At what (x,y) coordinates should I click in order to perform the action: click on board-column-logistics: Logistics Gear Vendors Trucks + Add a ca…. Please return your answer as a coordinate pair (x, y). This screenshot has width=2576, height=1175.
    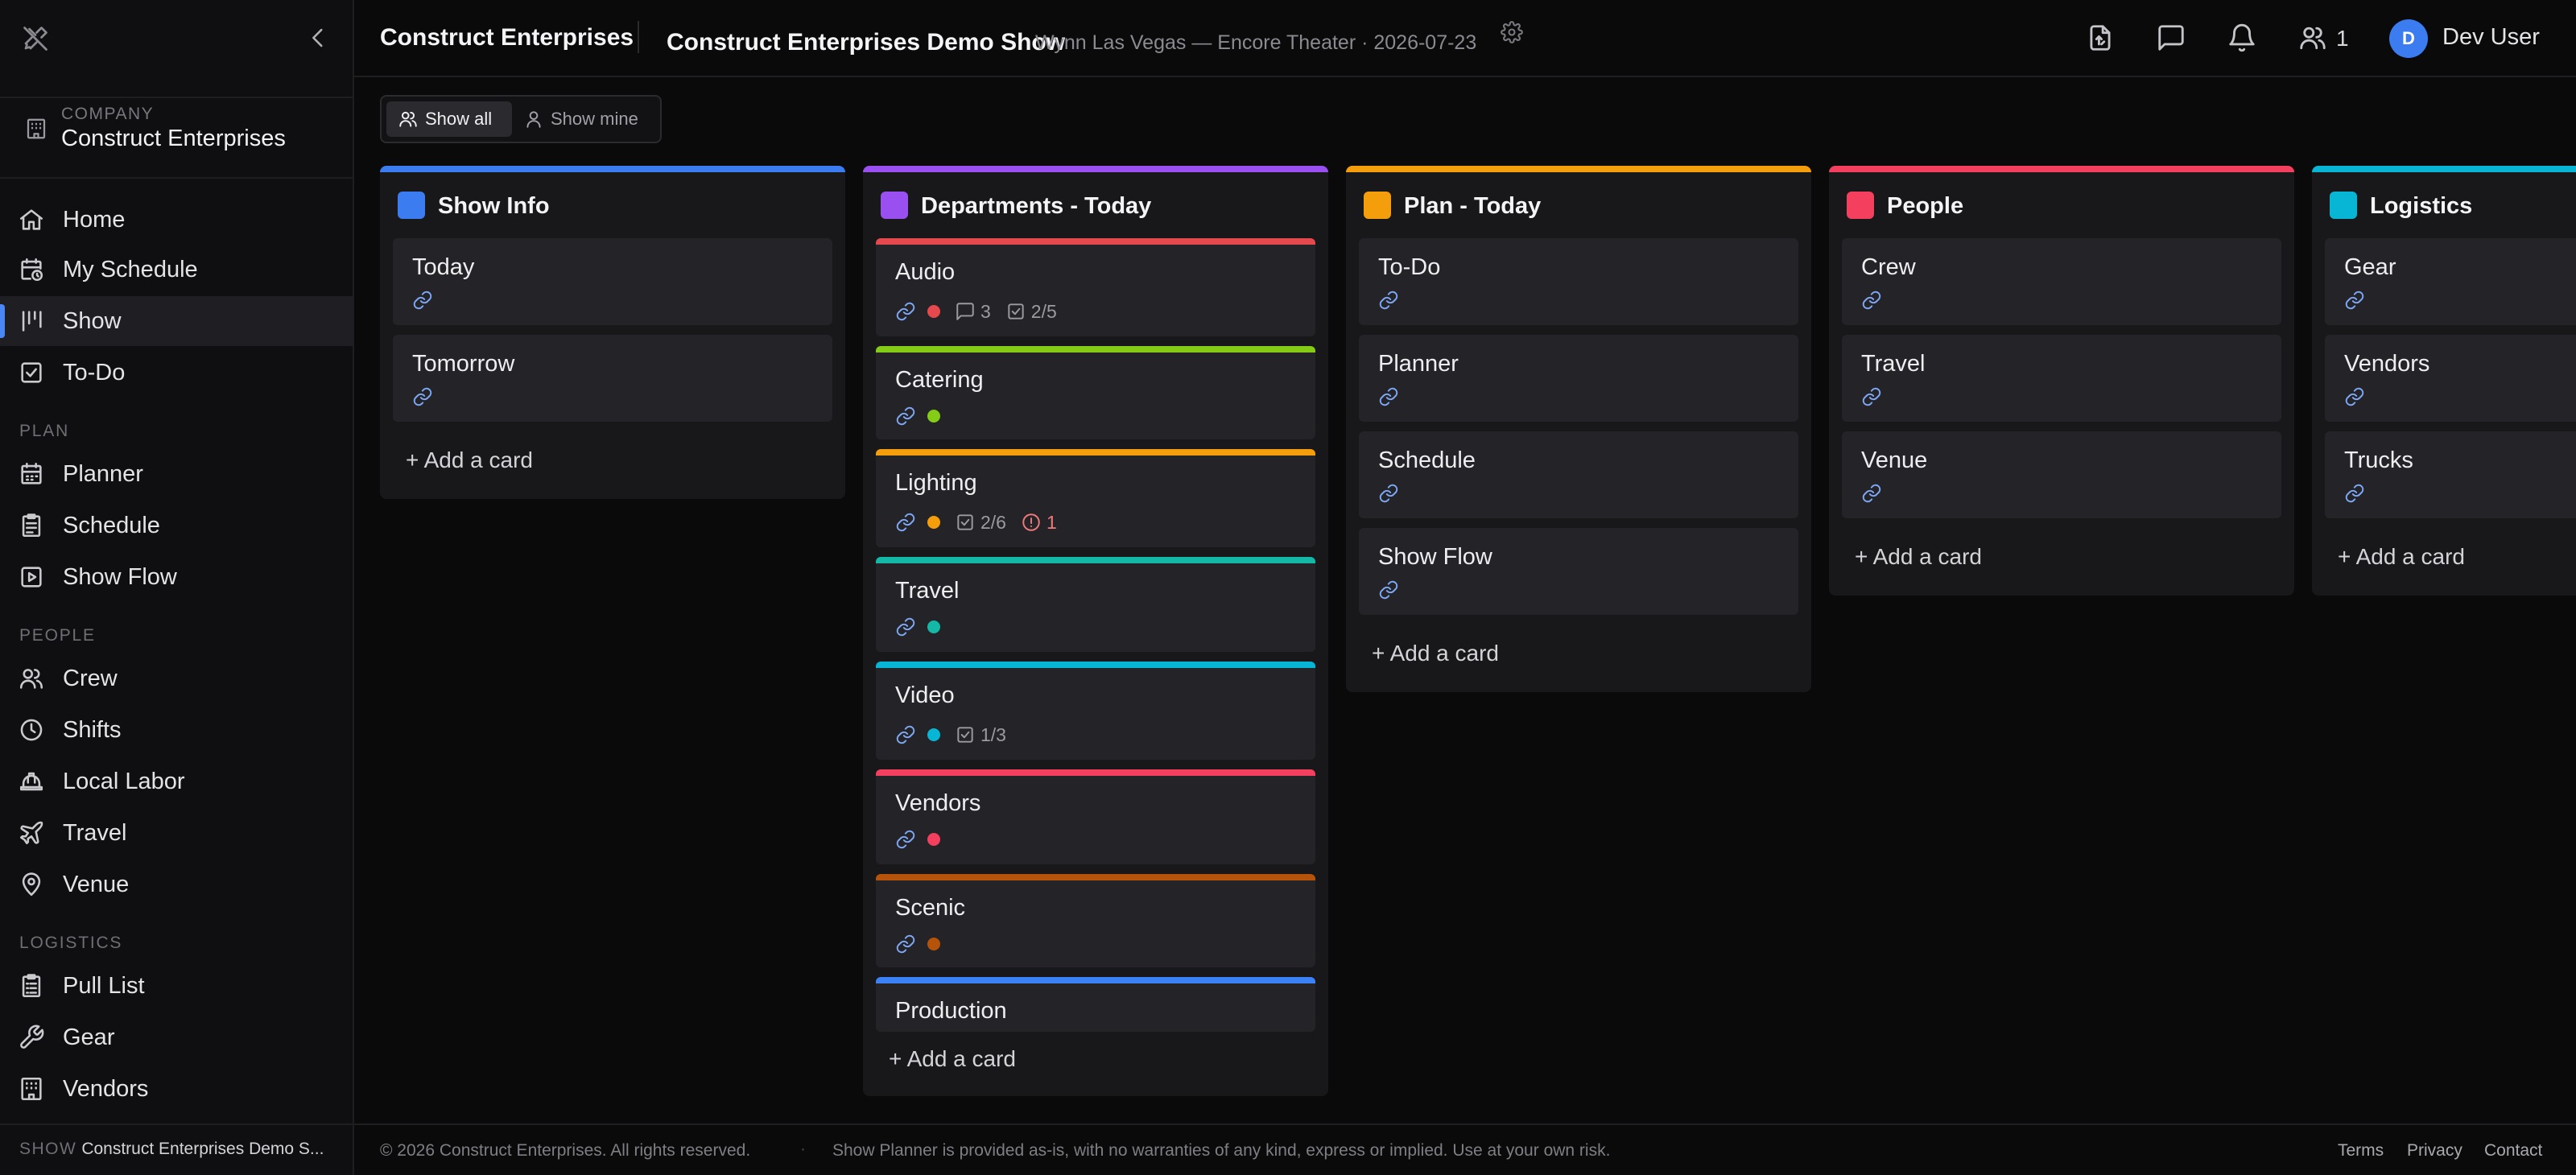
    Looking at the image, I should click on (2444, 381).